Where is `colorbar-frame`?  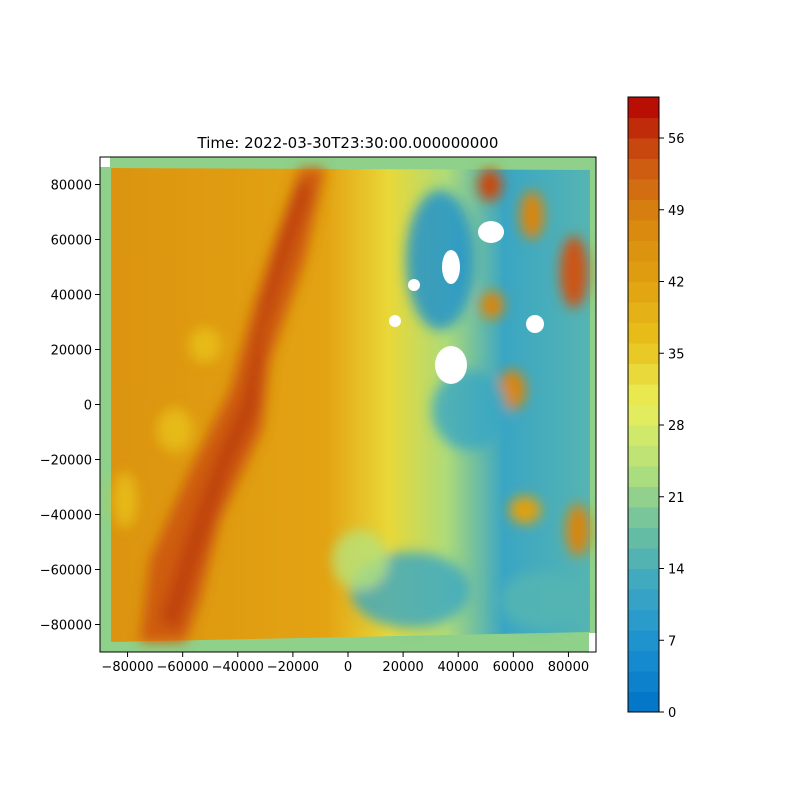
colorbar-frame is located at coordinates (643, 404).